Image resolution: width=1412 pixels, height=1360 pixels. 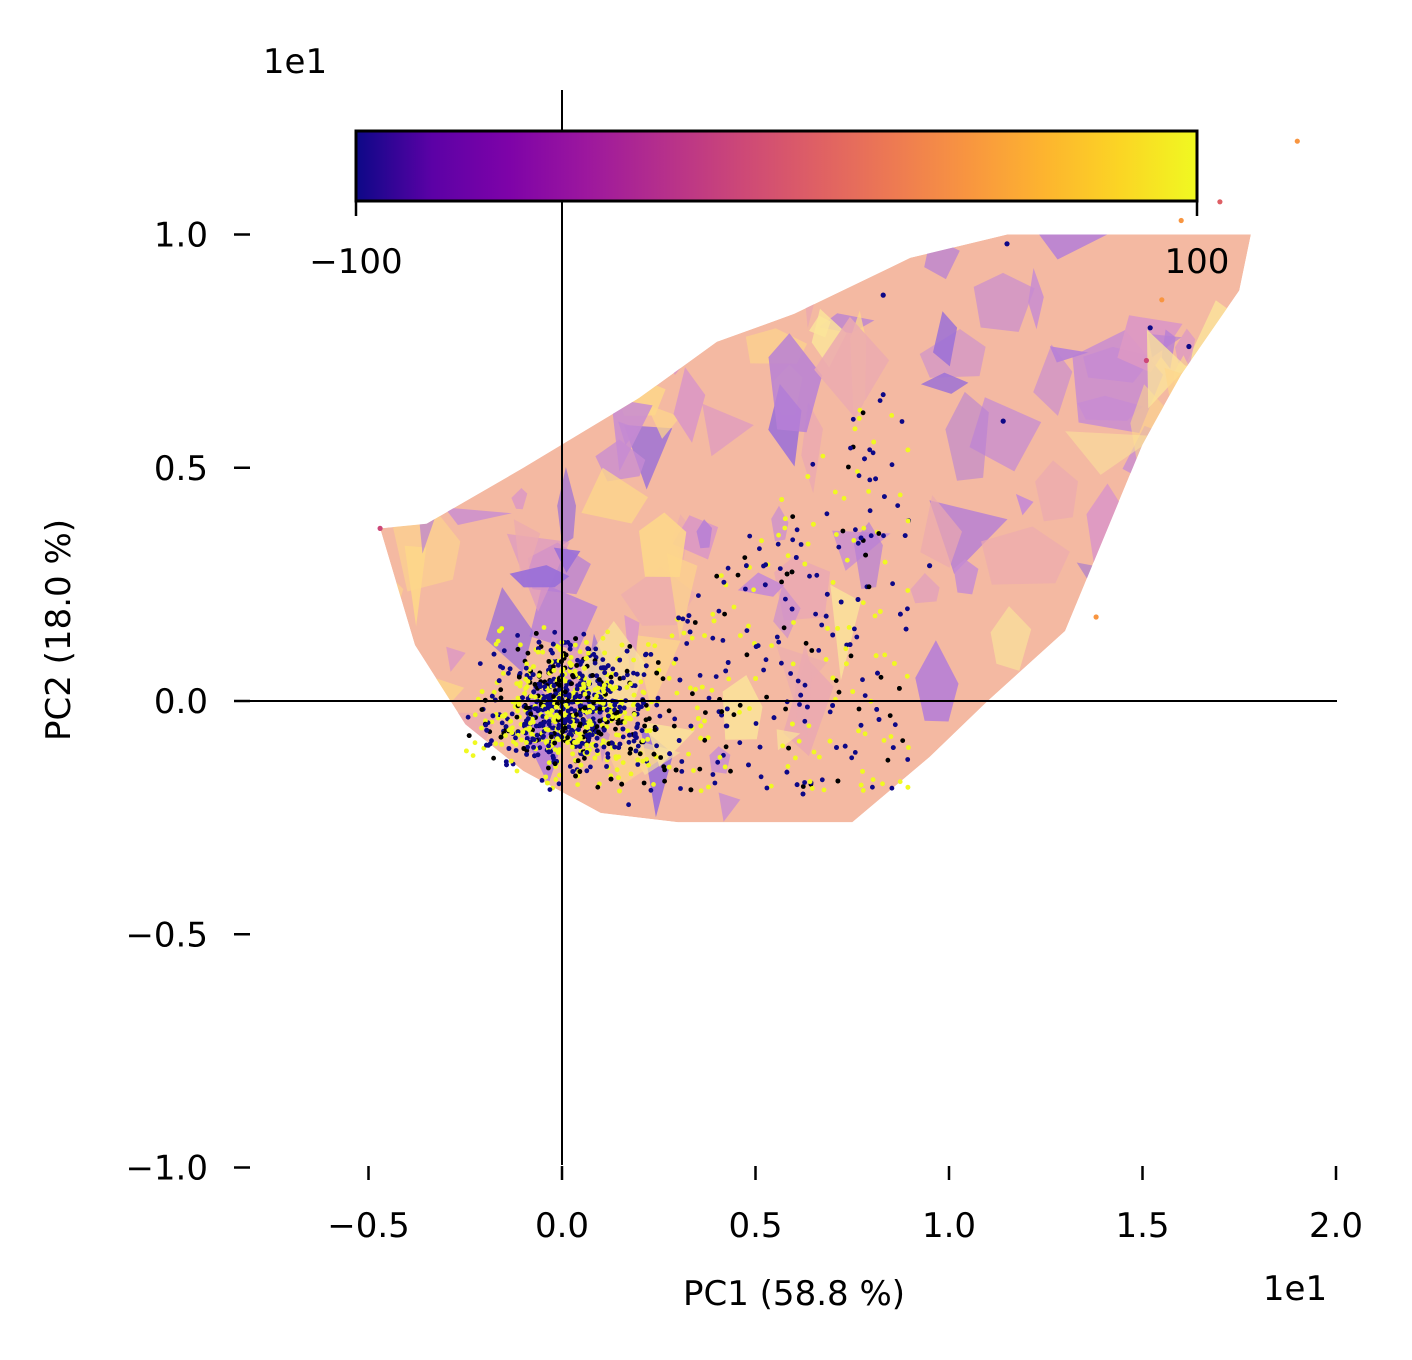 What do you see at coordinates (1142, 1226) in the screenshot?
I see `x-tick-label: 1.5` at bounding box center [1142, 1226].